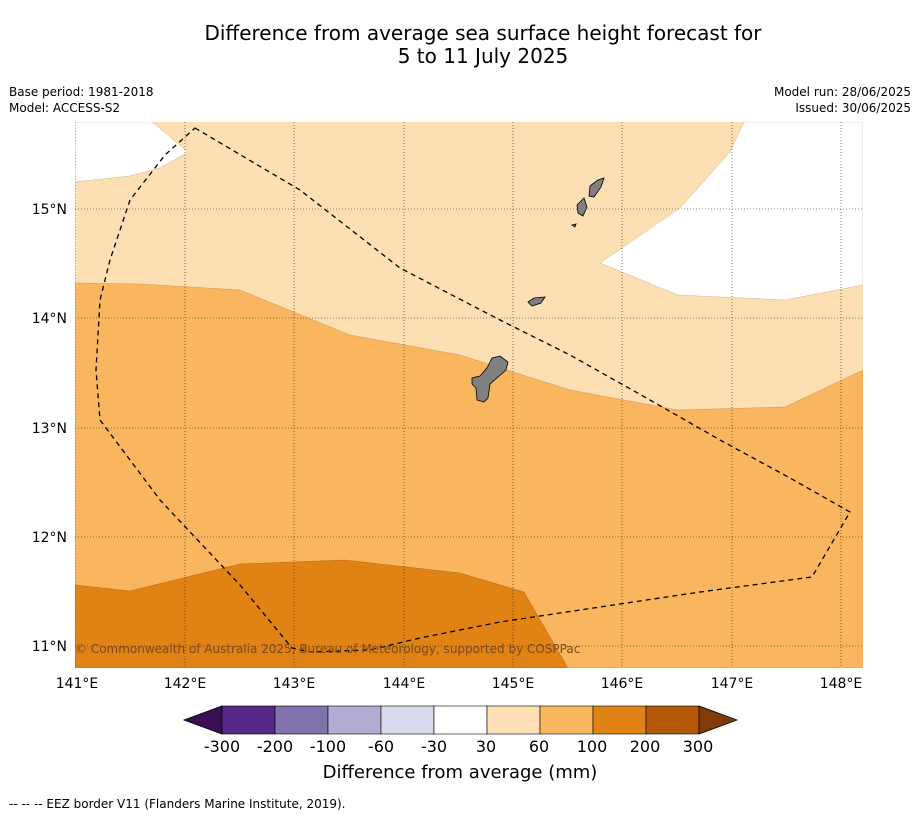 The height and width of the screenshot is (816, 919). What do you see at coordinates (381, 746) in the screenshot?
I see `colorbar-tick-label: -60` at bounding box center [381, 746].